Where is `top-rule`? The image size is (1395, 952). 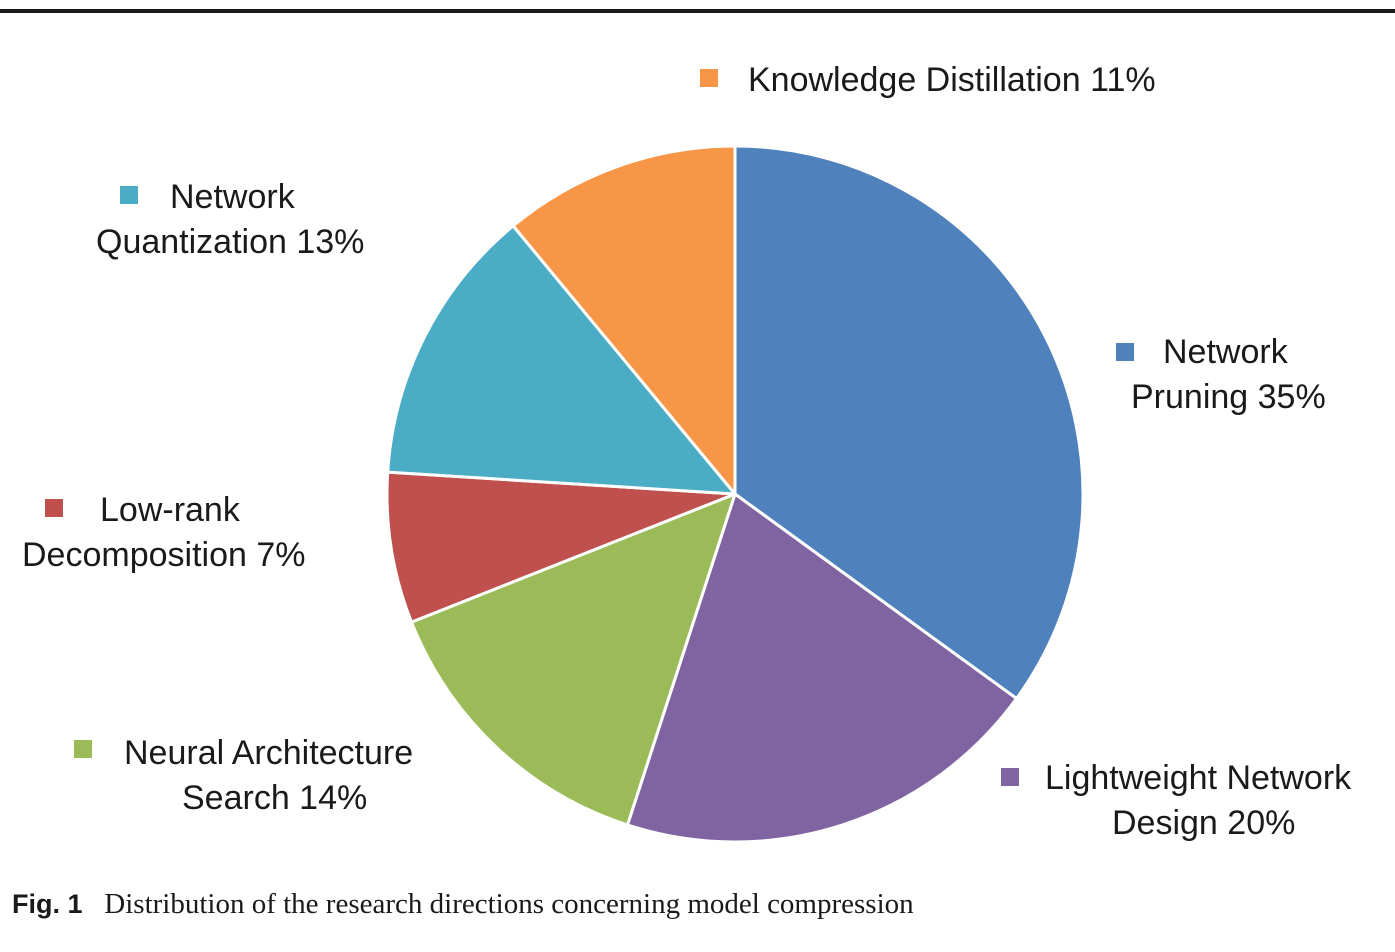
top-rule is located at coordinates (697, 11).